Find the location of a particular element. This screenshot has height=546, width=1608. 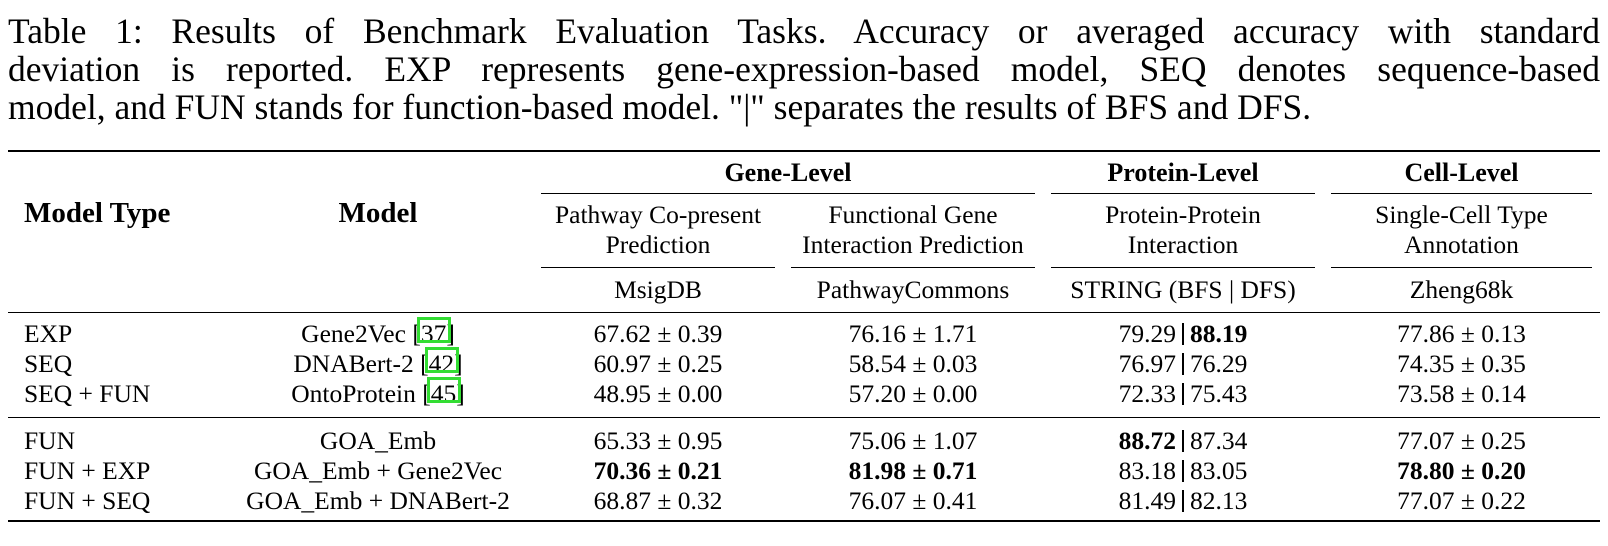

header-task-celltype: Single-Cell Type Annotation is located at coordinates (1461, 231).